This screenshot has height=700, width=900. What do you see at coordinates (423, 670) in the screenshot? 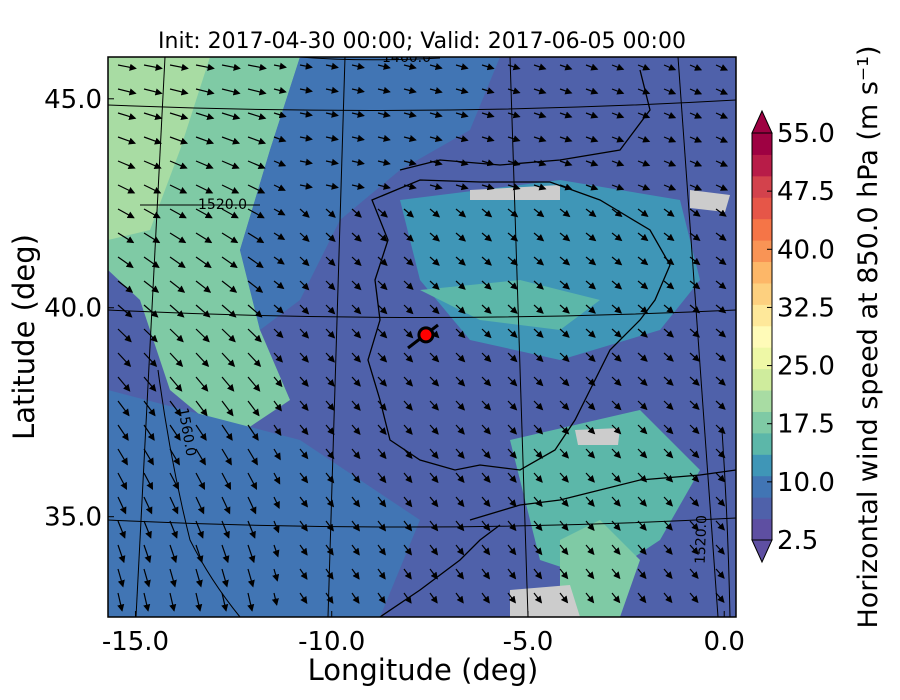
I see `x-axis-label: Longitude (deg)` at bounding box center [423, 670].